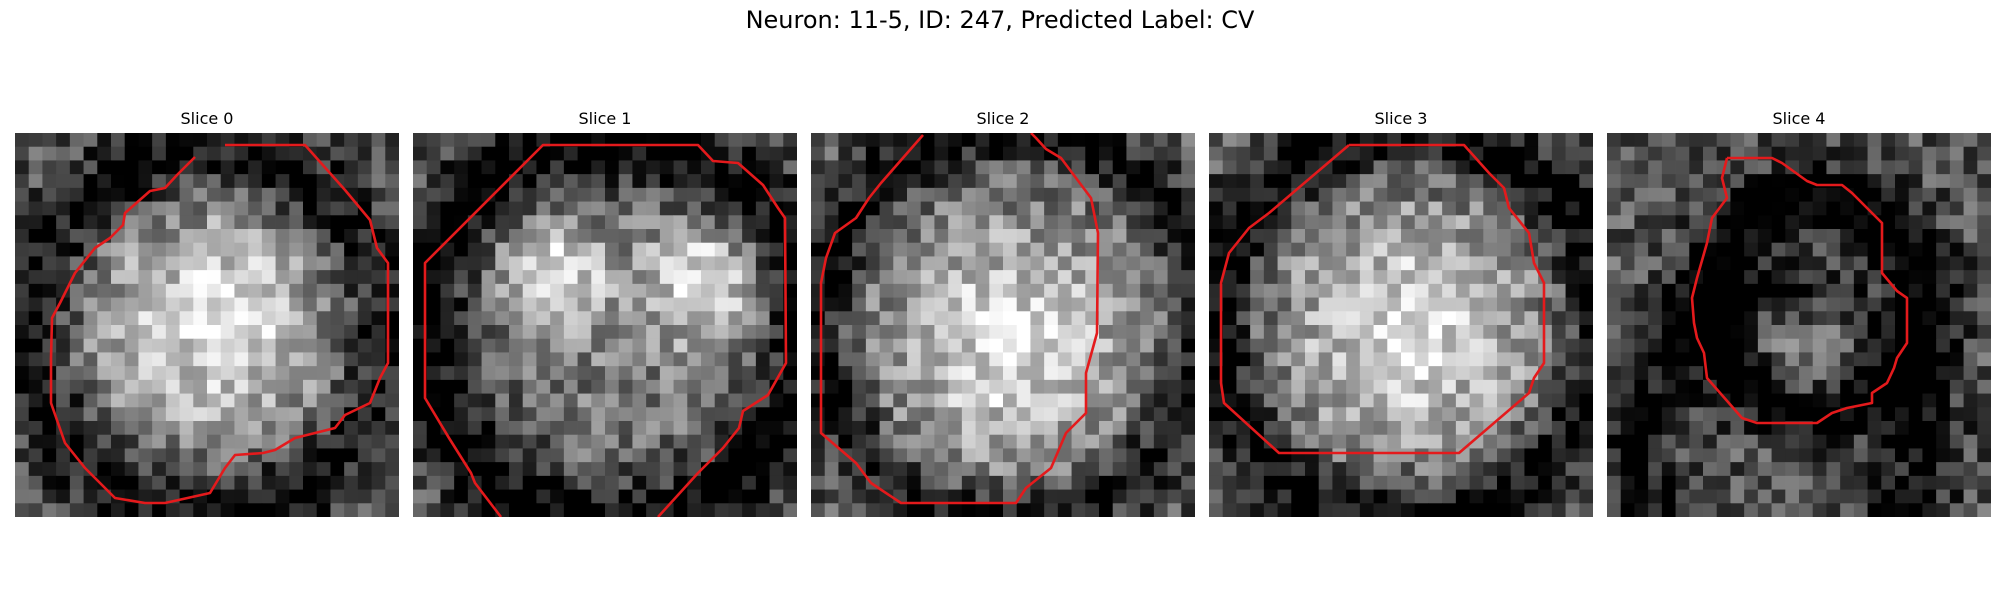 The height and width of the screenshot is (600, 2000). What do you see at coordinates (207, 118) in the screenshot?
I see `slice-title: Slice 0` at bounding box center [207, 118].